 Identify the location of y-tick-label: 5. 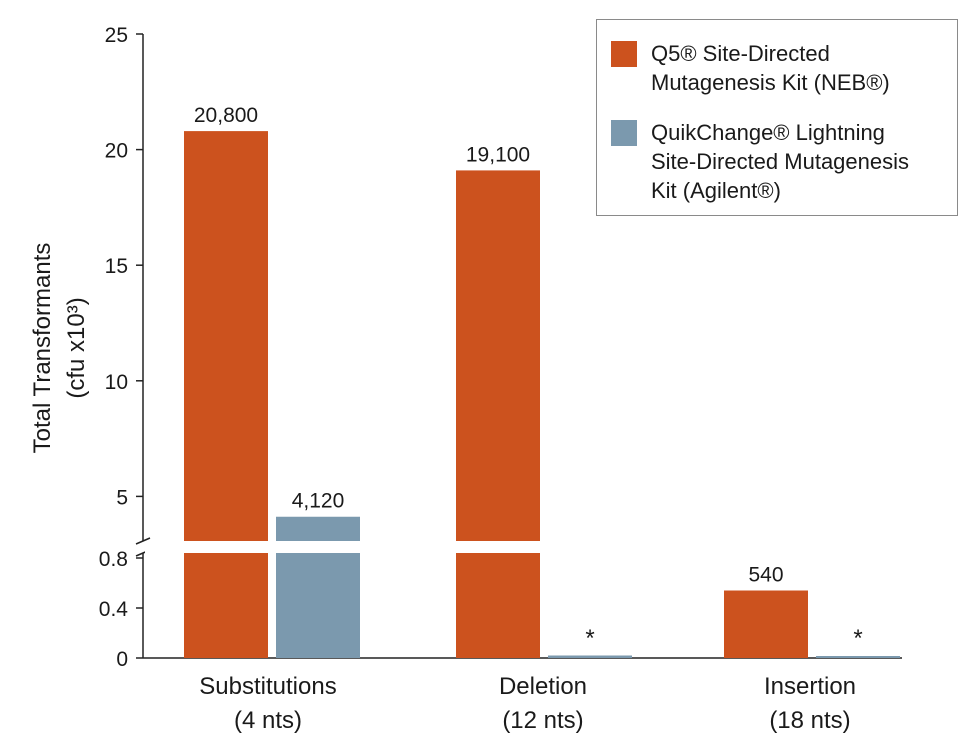
(122, 497).